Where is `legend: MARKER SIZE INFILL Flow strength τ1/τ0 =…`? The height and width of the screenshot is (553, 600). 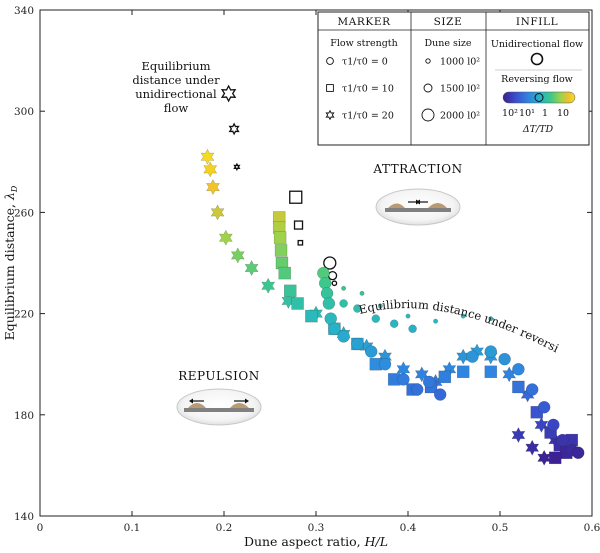 legend: MARKER SIZE INFILL Flow strength τ1/τ0 =… is located at coordinates (453, 78).